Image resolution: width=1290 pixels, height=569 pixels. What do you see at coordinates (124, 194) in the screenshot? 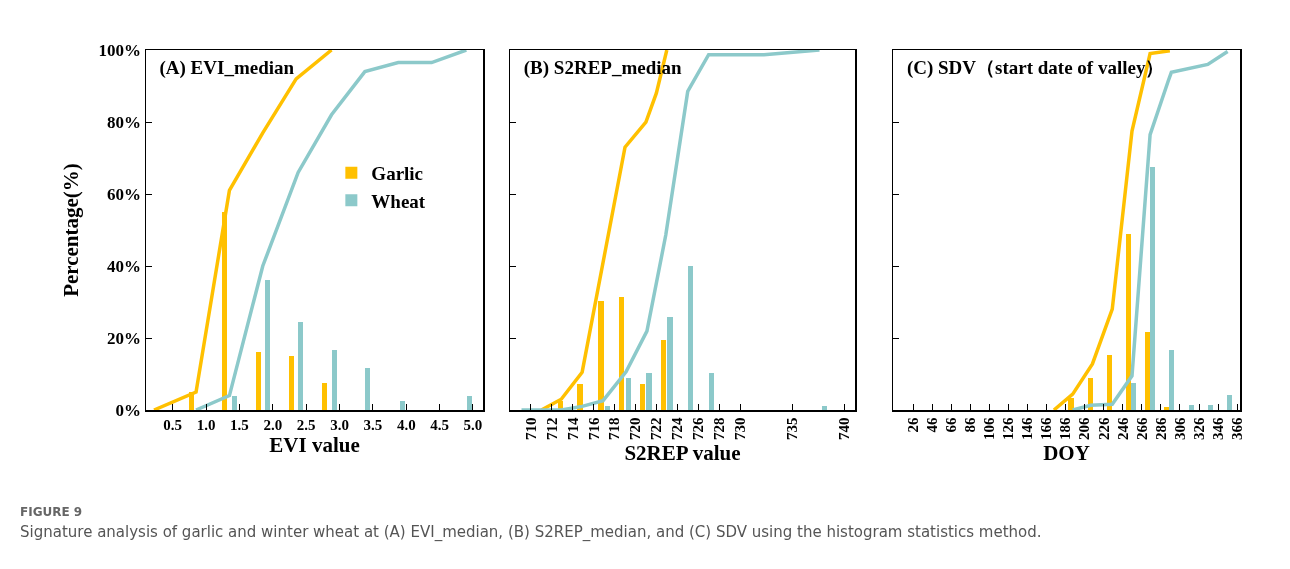
I see `y-tick-label: 60%` at bounding box center [124, 194].